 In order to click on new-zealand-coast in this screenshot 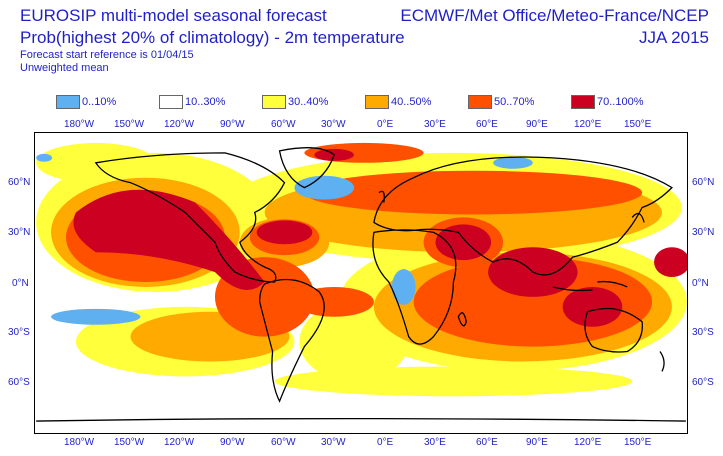, I will do `click(662, 361)`.